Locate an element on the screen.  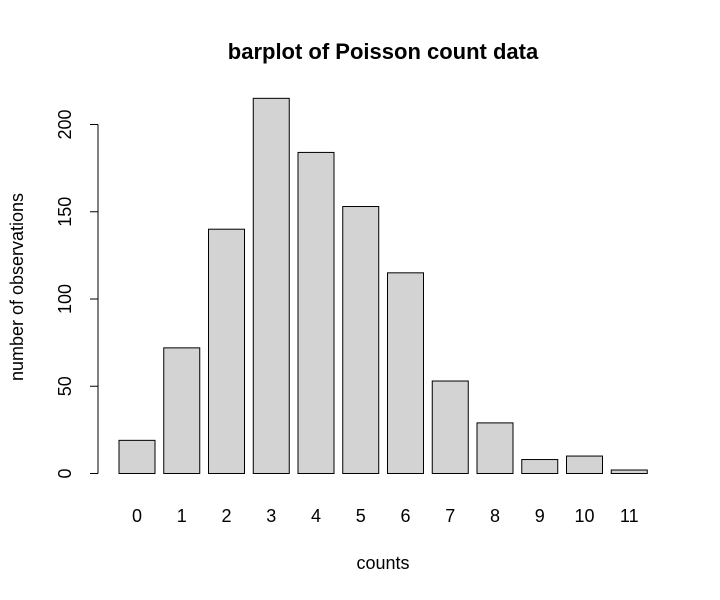
x-tick-label-0: 0 is located at coordinates (137, 516).